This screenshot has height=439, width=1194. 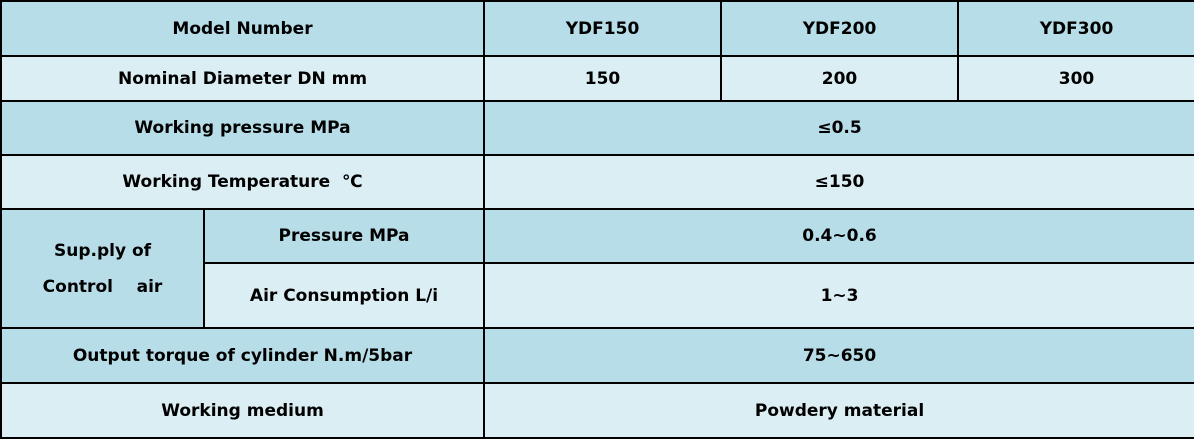 What do you see at coordinates (243, 355) in the screenshot?
I see `output-torque-label: Output torque of cylinder N.m/5bar` at bounding box center [243, 355].